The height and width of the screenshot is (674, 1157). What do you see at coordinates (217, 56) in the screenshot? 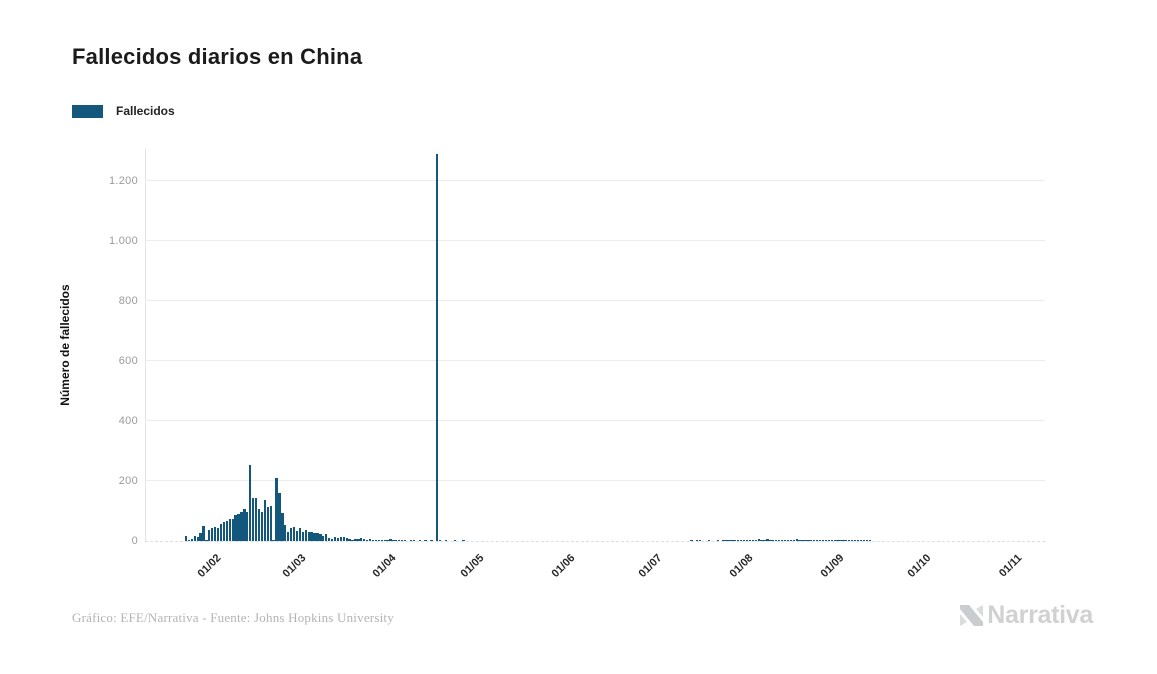
I see `chart-title: Fallecidos diarios en China` at bounding box center [217, 56].